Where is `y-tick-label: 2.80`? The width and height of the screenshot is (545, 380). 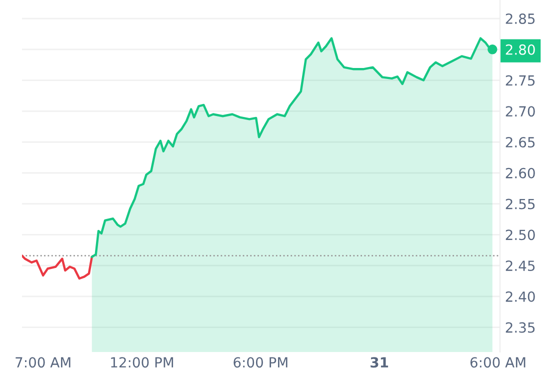
y-tick-label: 2.80 is located at coordinates (520, 49).